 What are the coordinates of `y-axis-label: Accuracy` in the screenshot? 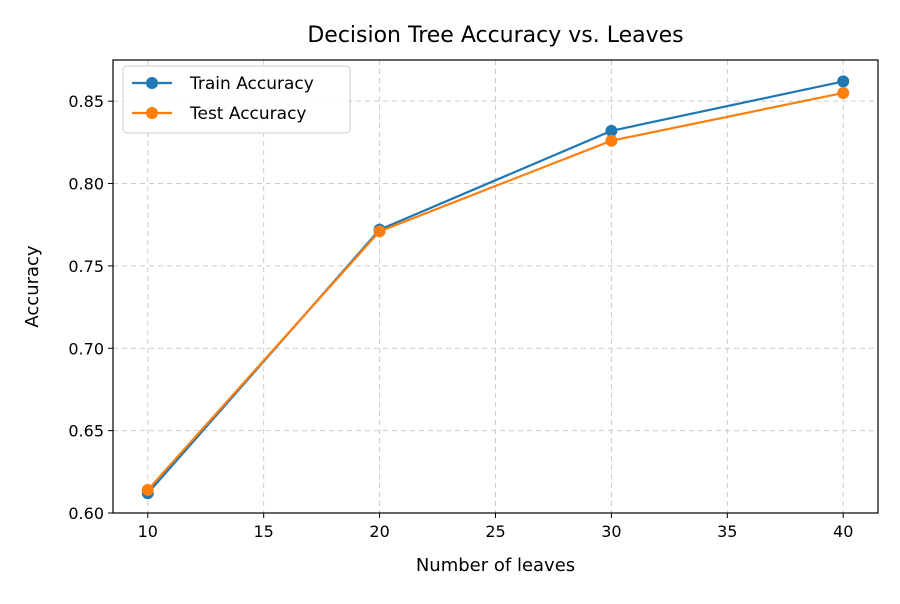 It's located at (32, 286).